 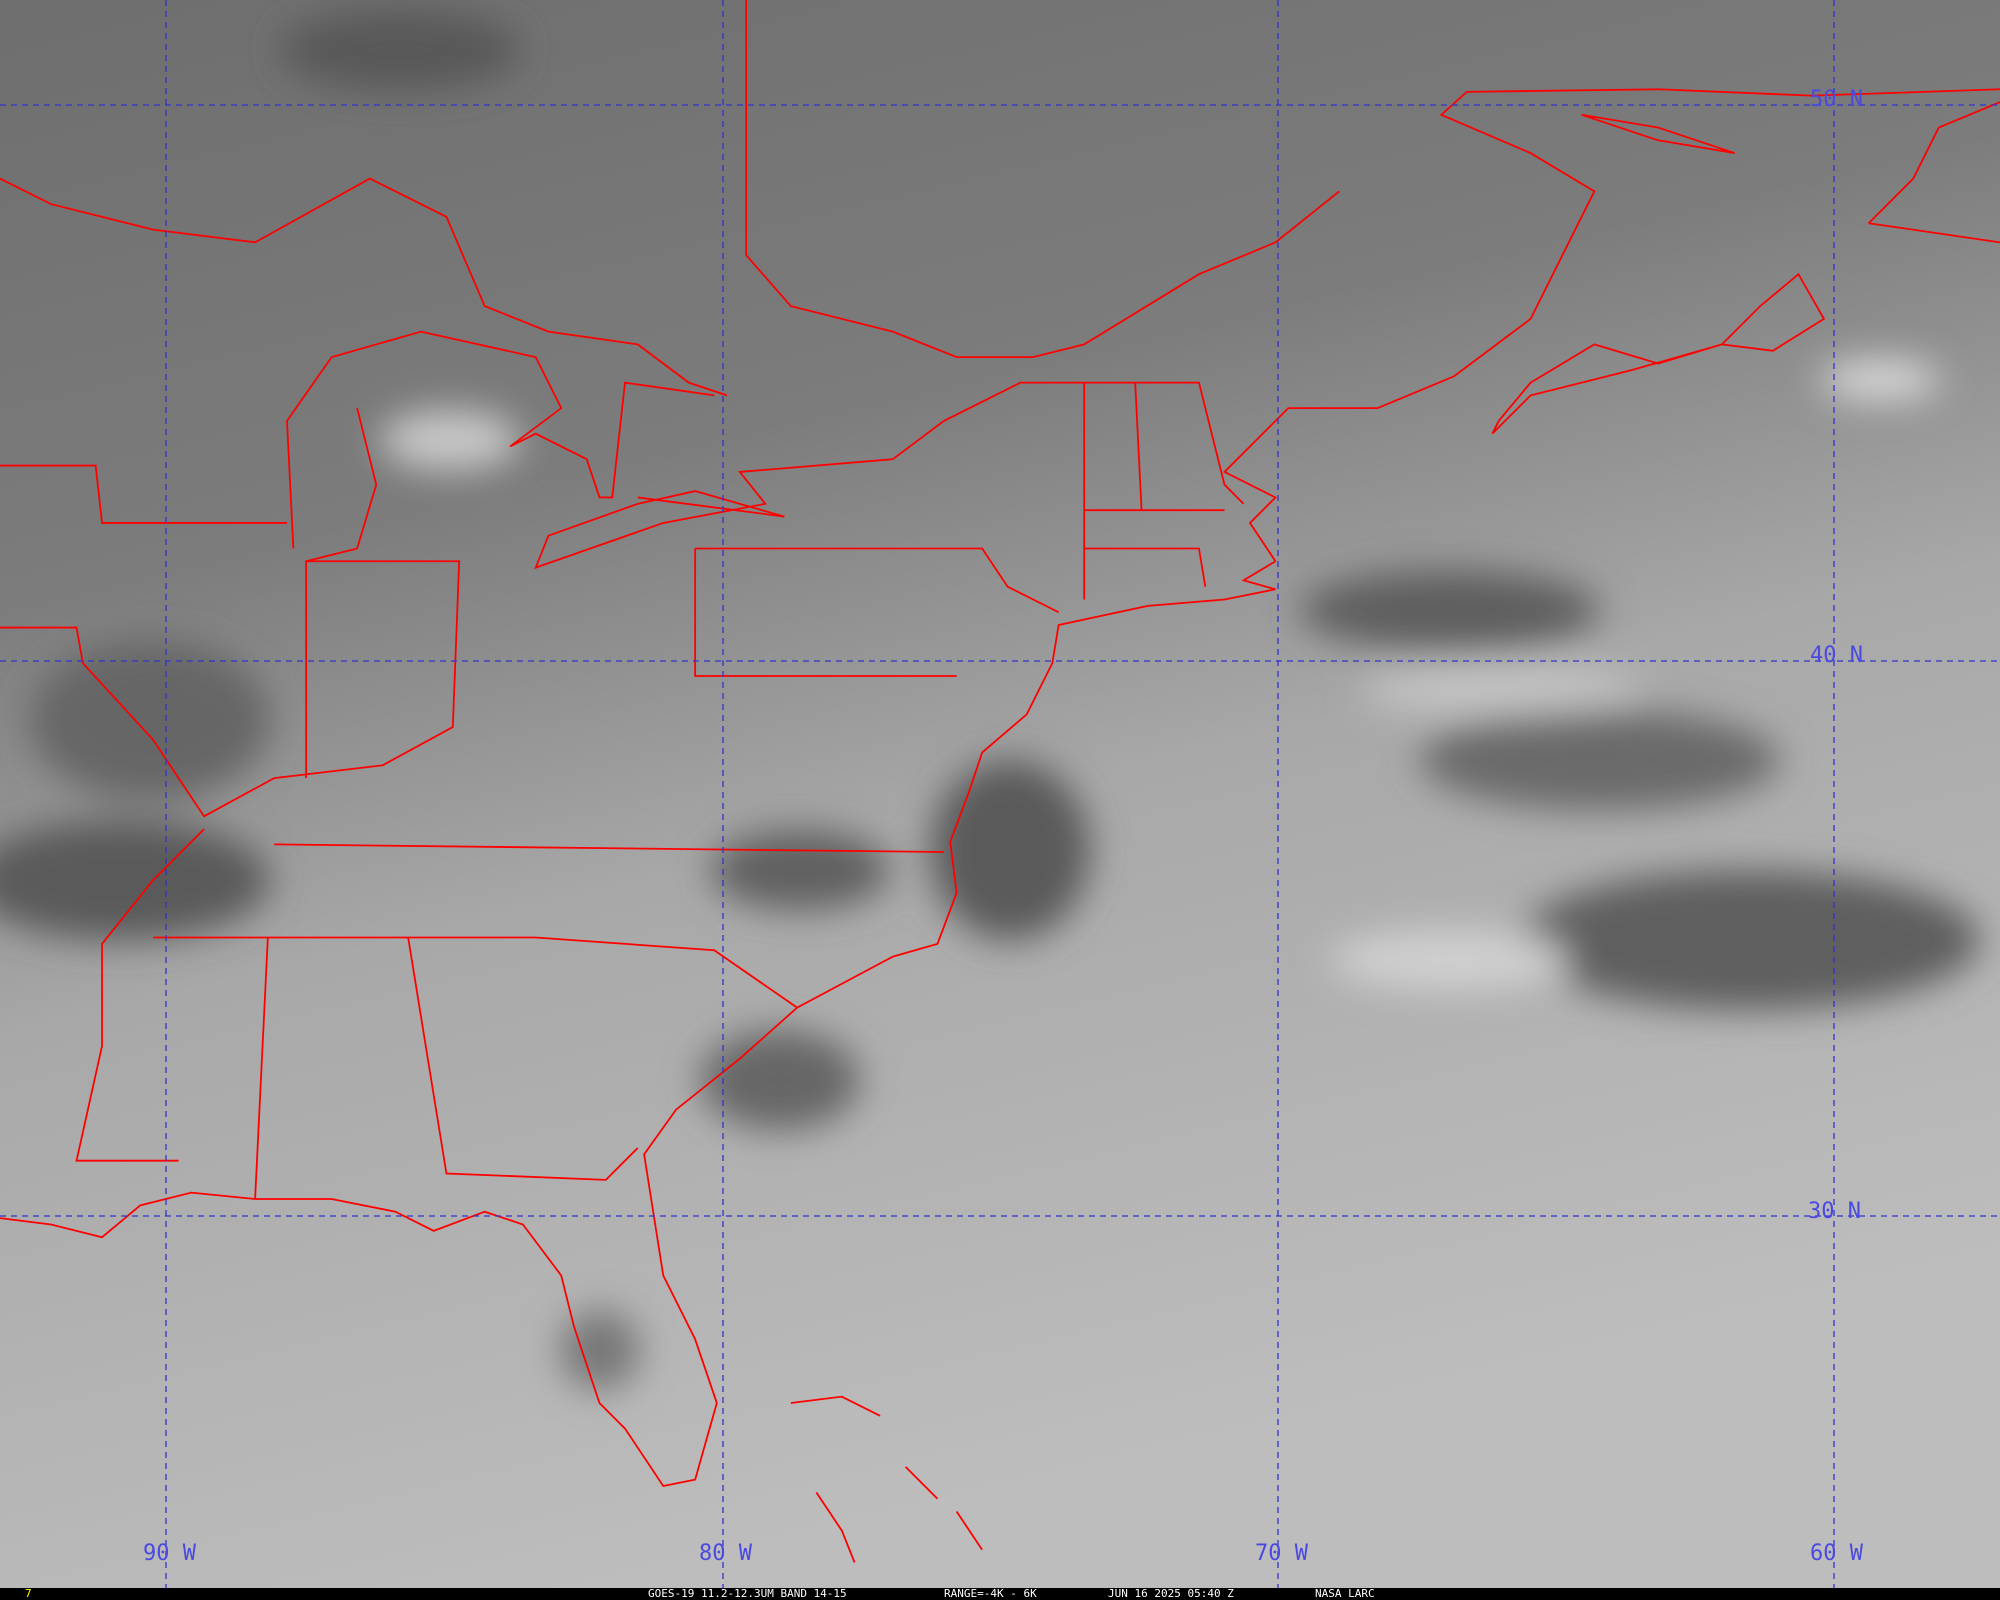 I want to click on us-canada-border, so click(x=937, y=285).